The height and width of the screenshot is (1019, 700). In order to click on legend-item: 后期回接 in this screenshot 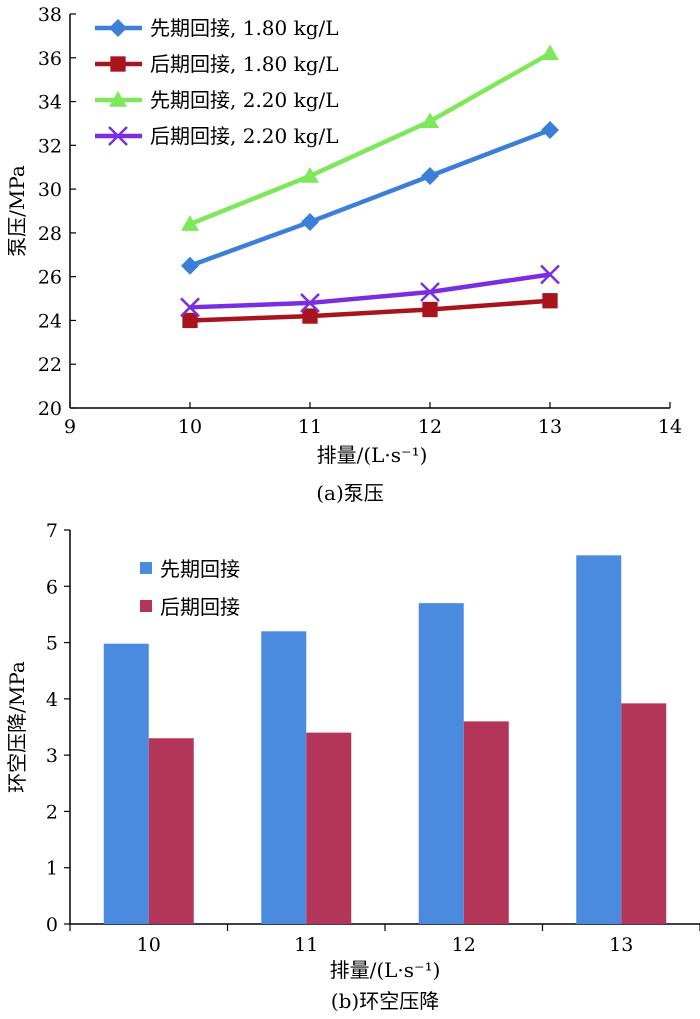, I will do `click(190, 607)`.